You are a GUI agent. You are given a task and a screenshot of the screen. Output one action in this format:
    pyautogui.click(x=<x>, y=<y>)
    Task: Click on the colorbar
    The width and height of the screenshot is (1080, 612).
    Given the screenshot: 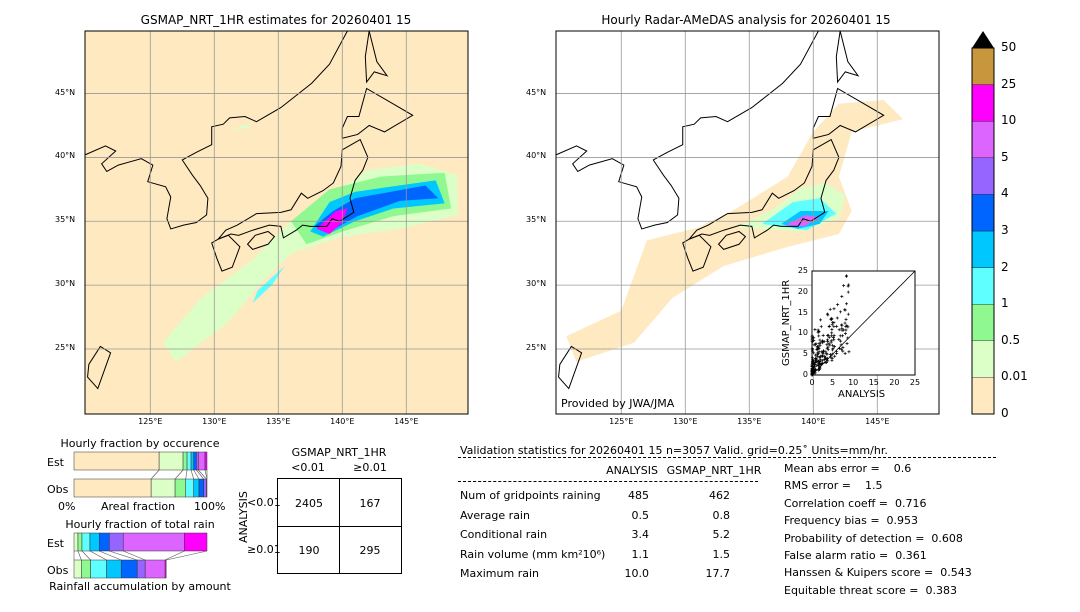 What is the action you would take?
    pyautogui.click(x=983, y=223)
    